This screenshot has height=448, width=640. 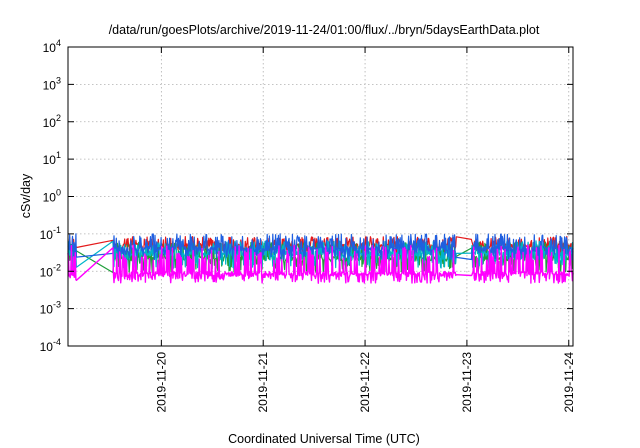 I want to click on y-tick-label: 10⁻³, so click(x=50, y=308).